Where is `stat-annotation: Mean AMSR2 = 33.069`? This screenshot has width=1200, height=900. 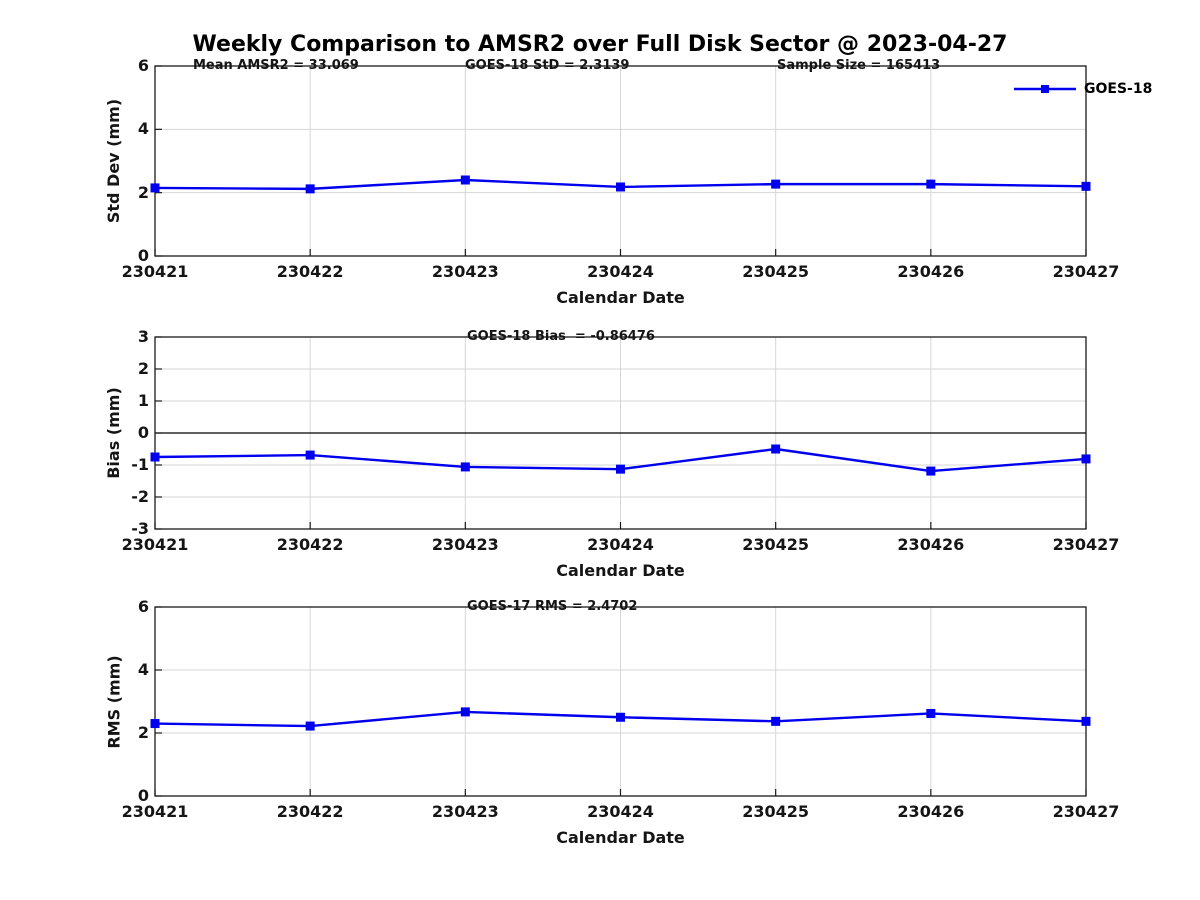
stat-annotation: Mean AMSR2 = 33.069 is located at coordinates (276, 65).